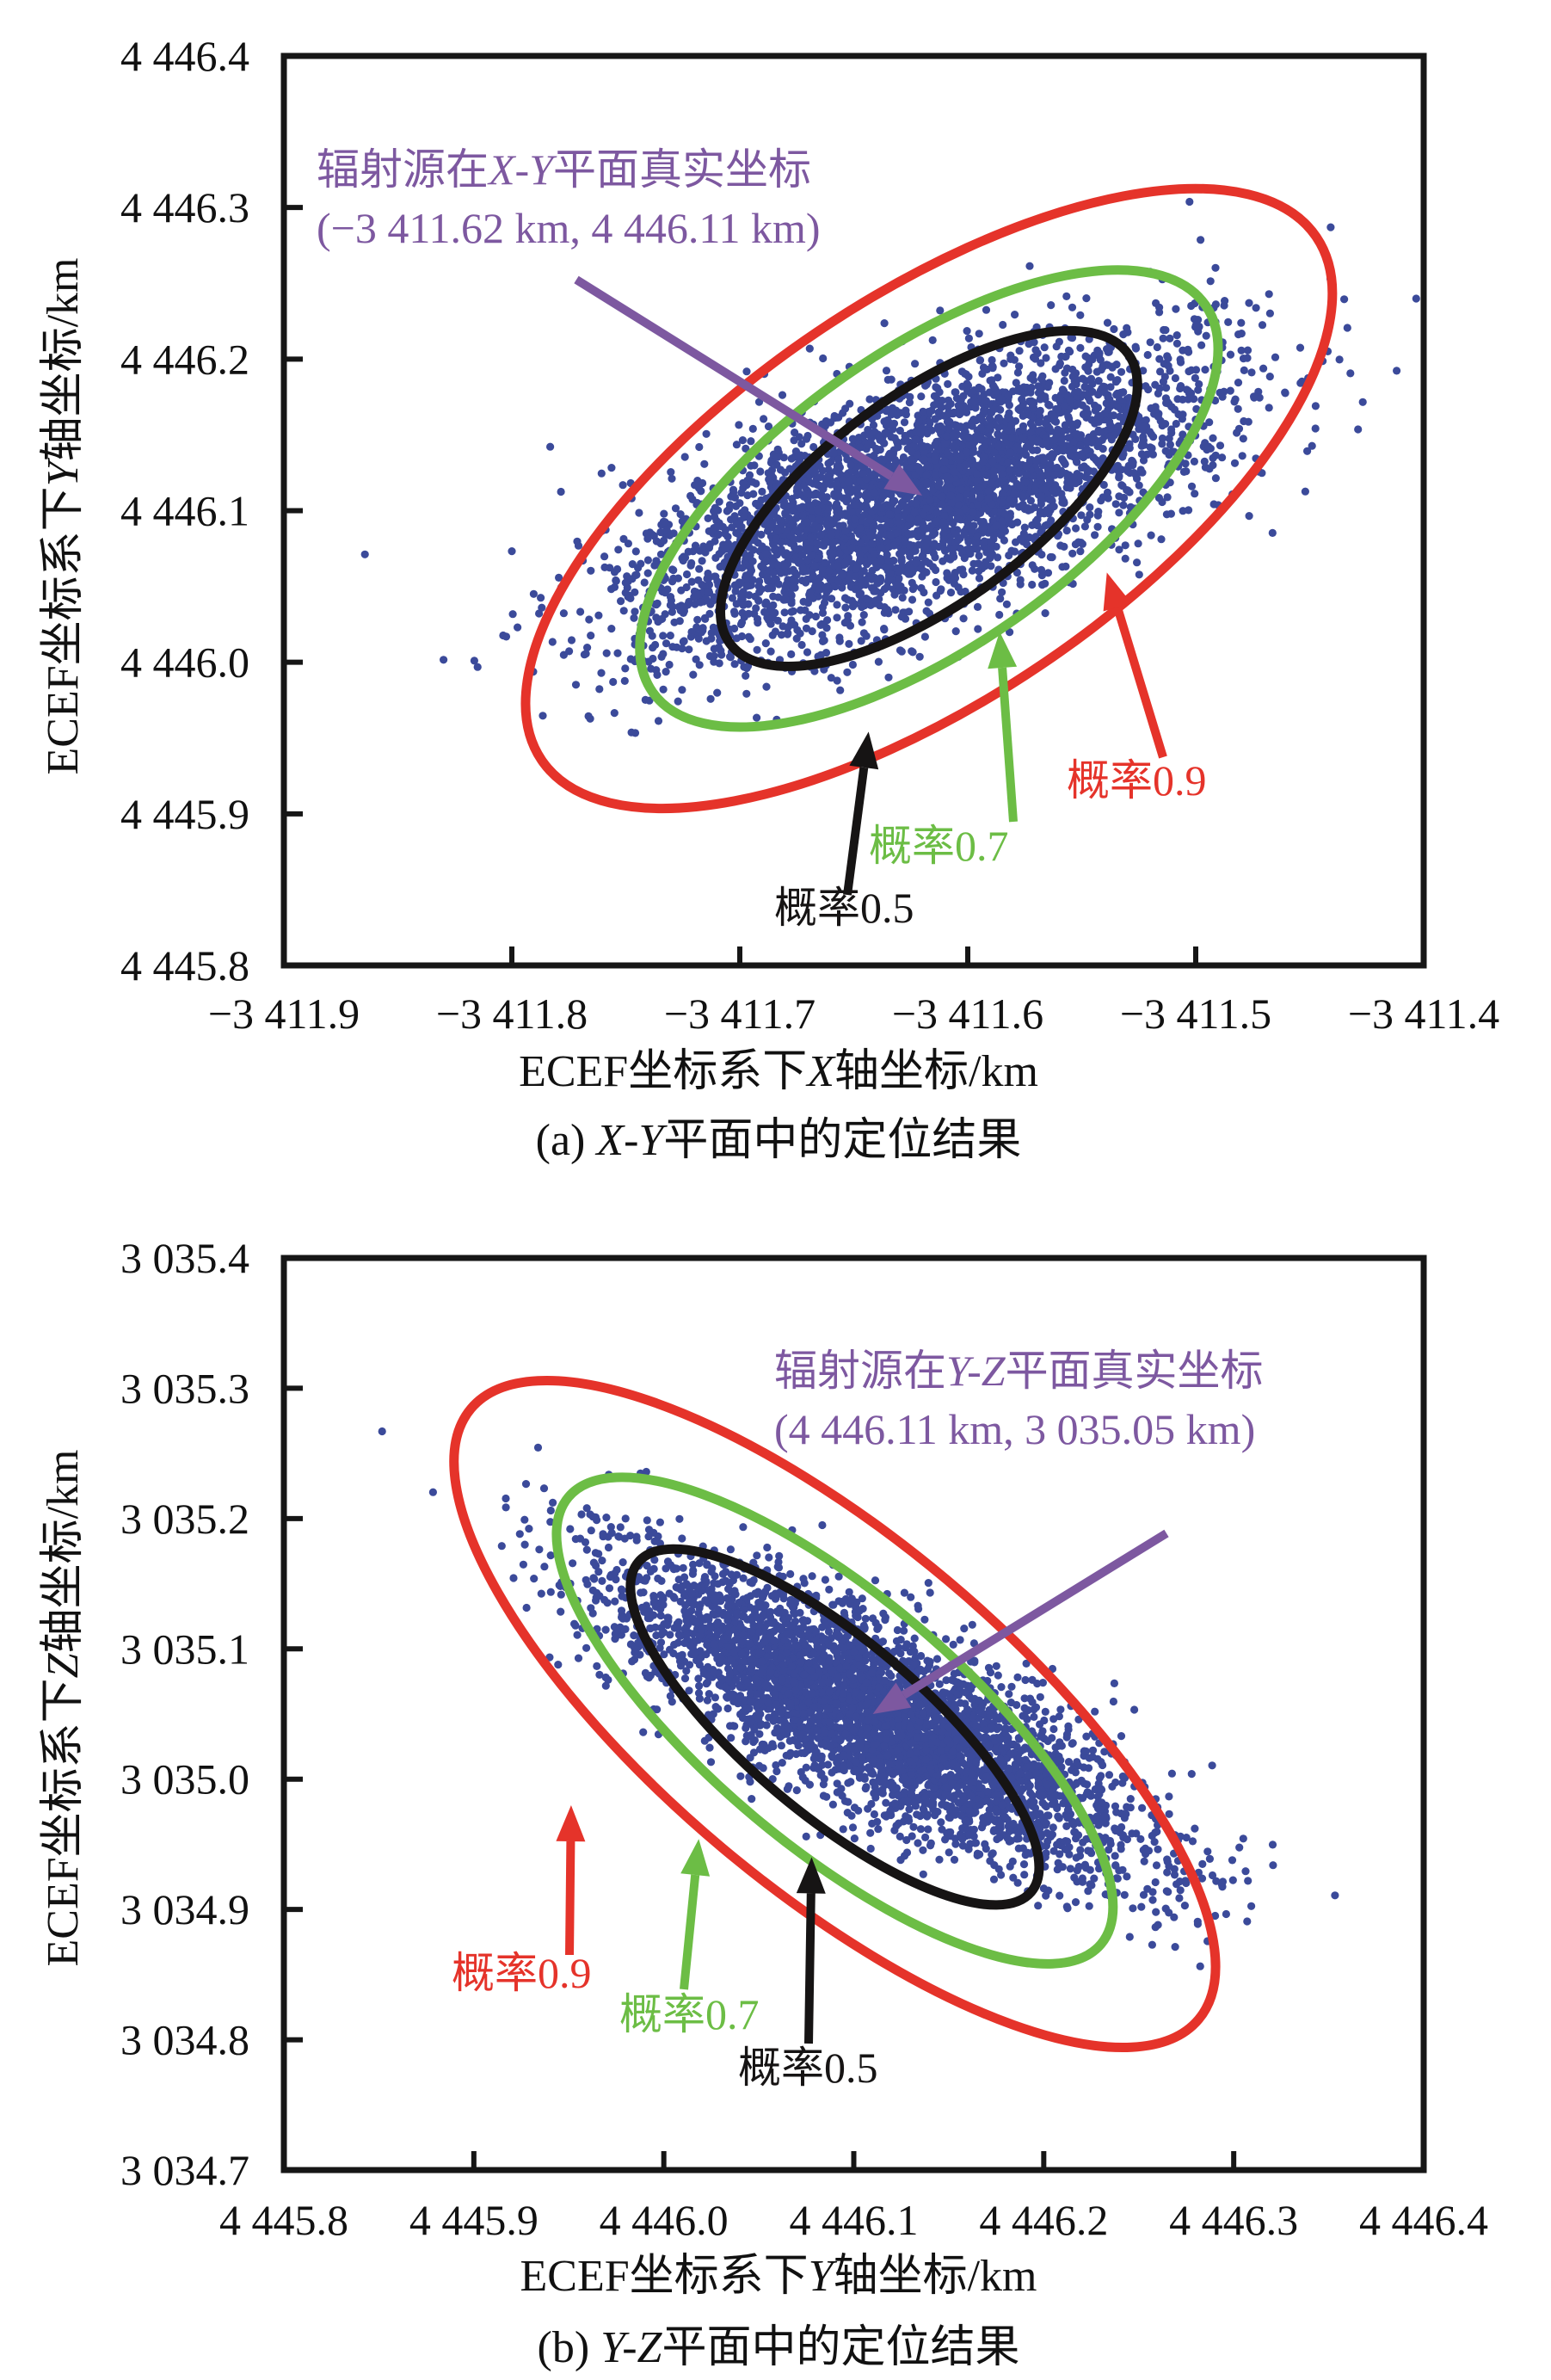  I want to click on x-tick-label: −3 411.8, so click(512, 1014).